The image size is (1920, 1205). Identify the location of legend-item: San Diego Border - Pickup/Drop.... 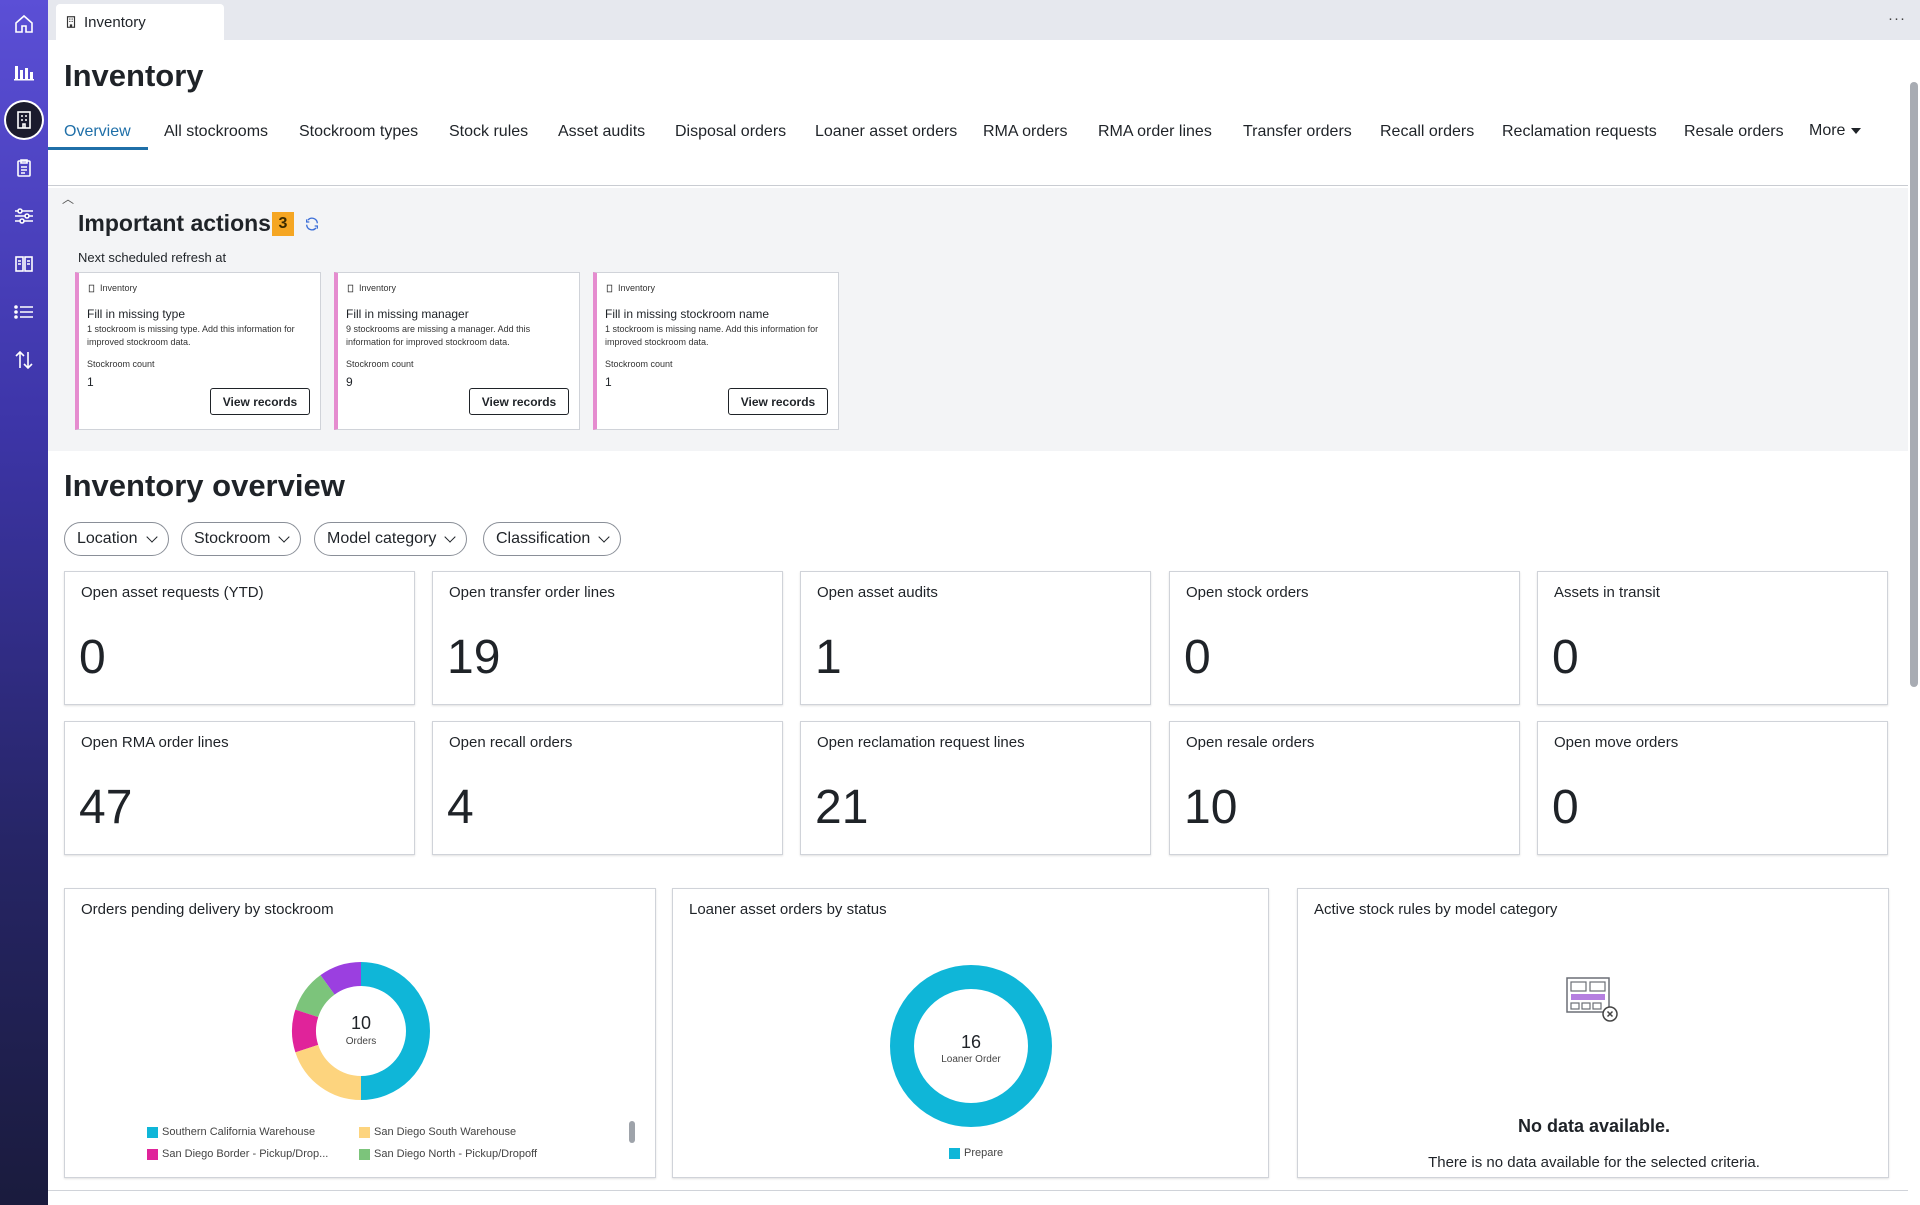
(237, 1154).